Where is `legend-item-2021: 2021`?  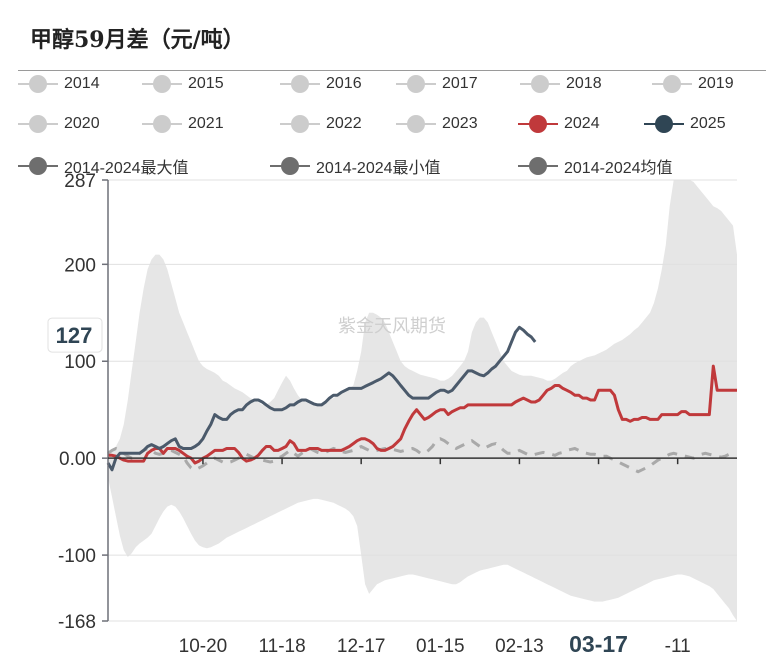 legend-item-2021: 2021 is located at coordinates (183, 124).